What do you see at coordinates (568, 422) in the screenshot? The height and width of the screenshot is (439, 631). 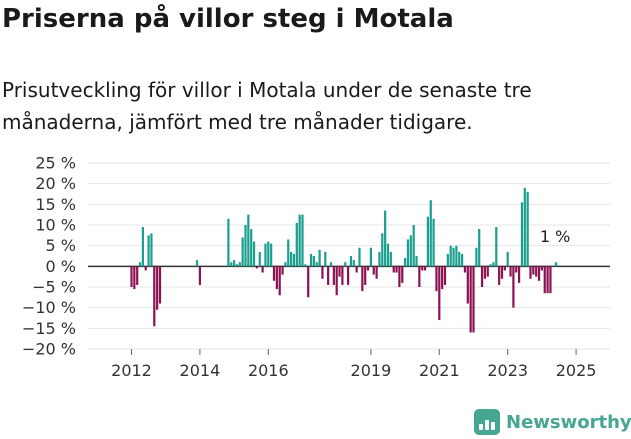 I see `brand-name: Newsworthy` at bounding box center [568, 422].